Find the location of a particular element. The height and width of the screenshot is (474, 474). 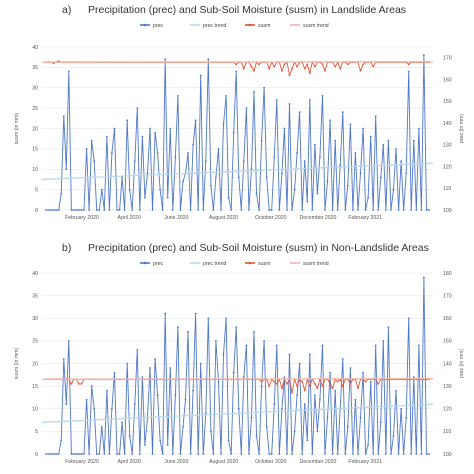

y-right-tick-label: 100 is located at coordinates (447, 455).